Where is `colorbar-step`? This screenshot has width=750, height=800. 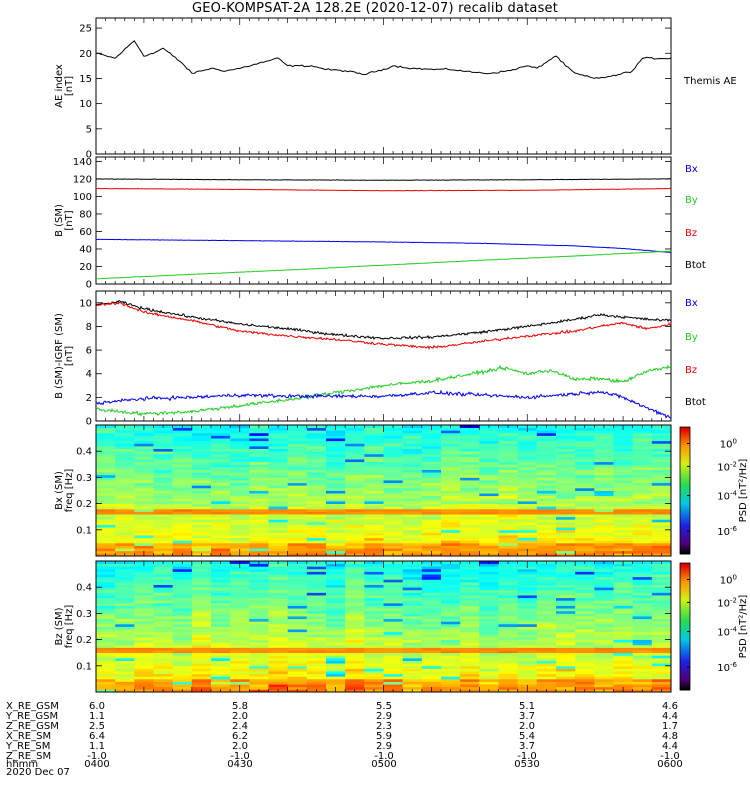 colorbar-step is located at coordinates (685, 616).